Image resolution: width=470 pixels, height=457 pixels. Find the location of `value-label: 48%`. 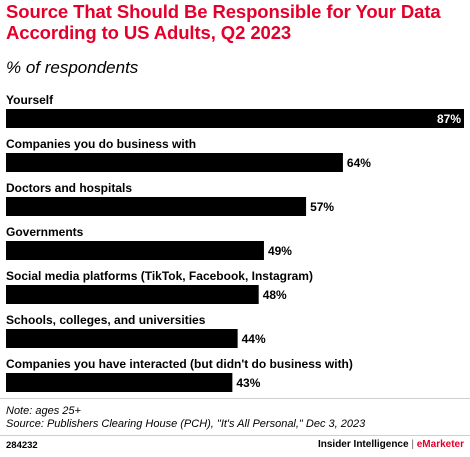

value-label: 48% is located at coordinates (275, 295).